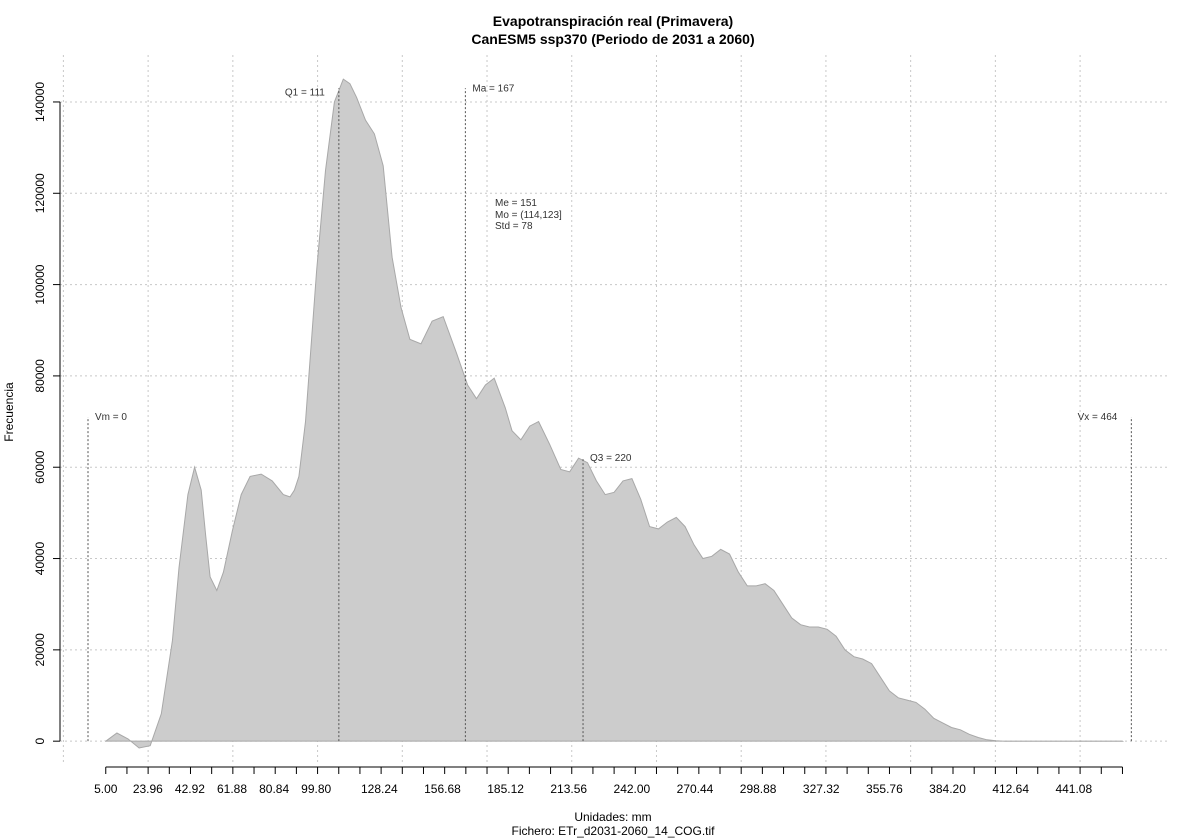  What do you see at coordinates (106, 789) in the screenshot?
I see `x-tick-label: 5.00` at bounding box center [106, 789].